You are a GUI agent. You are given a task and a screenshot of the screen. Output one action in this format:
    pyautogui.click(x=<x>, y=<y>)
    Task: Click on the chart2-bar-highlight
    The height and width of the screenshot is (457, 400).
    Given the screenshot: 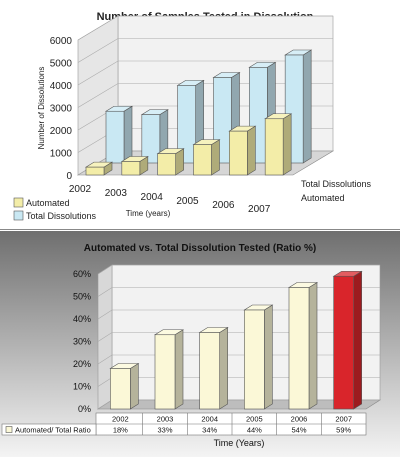 What is the action you would take?
    pyautogui.click(x=347, y=340)
    